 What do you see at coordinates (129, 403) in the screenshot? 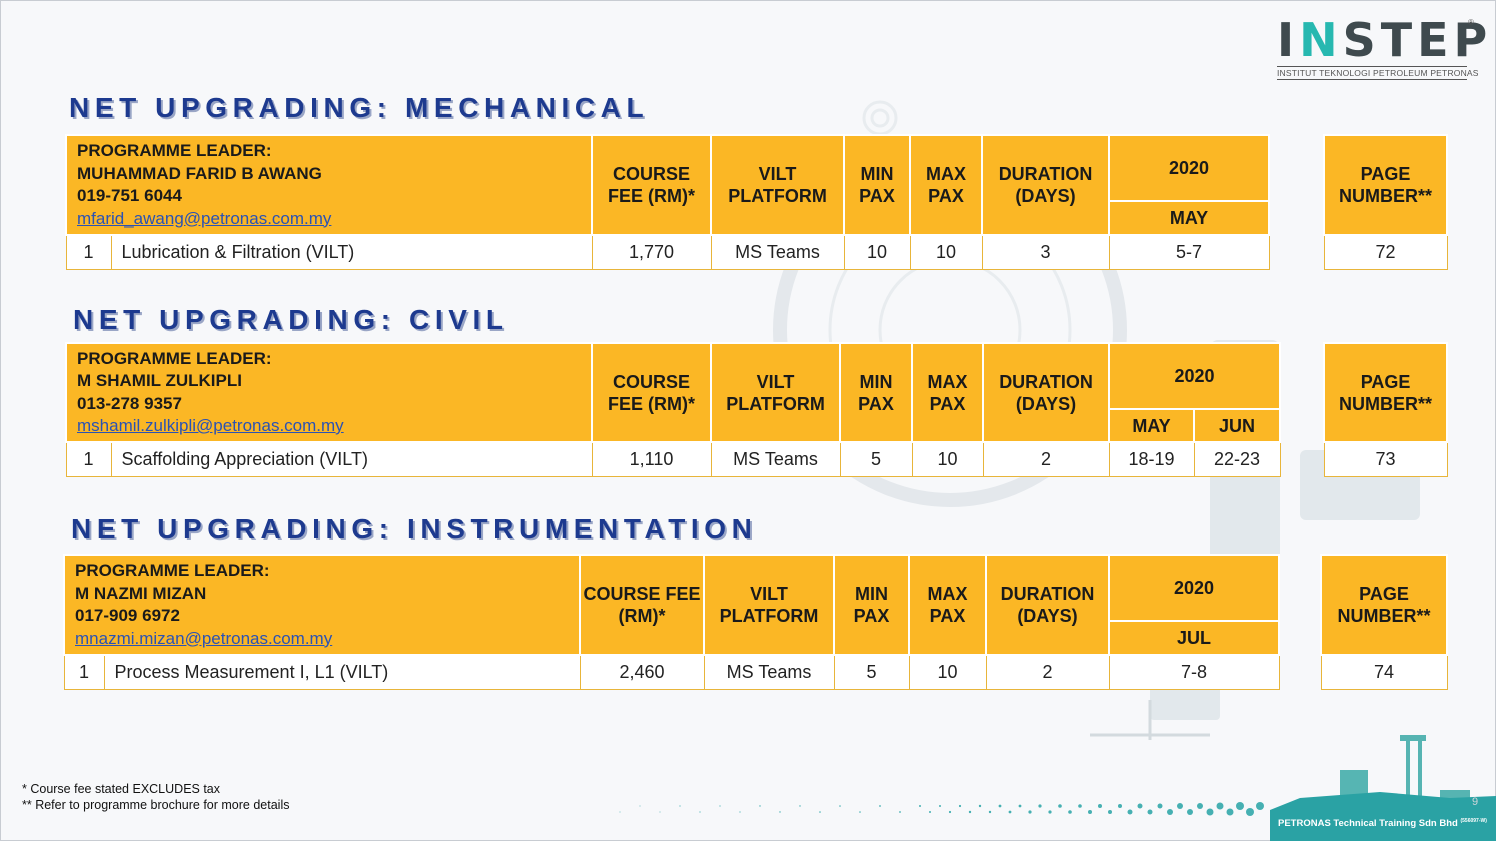
I see `leader-phone: 013-278 9357` at bounding box center [129, 403].